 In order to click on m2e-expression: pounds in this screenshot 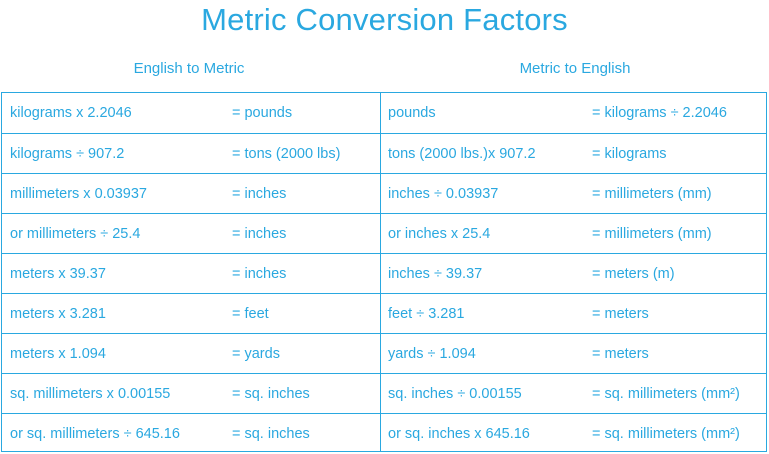, I will do `click(412, 113)`.